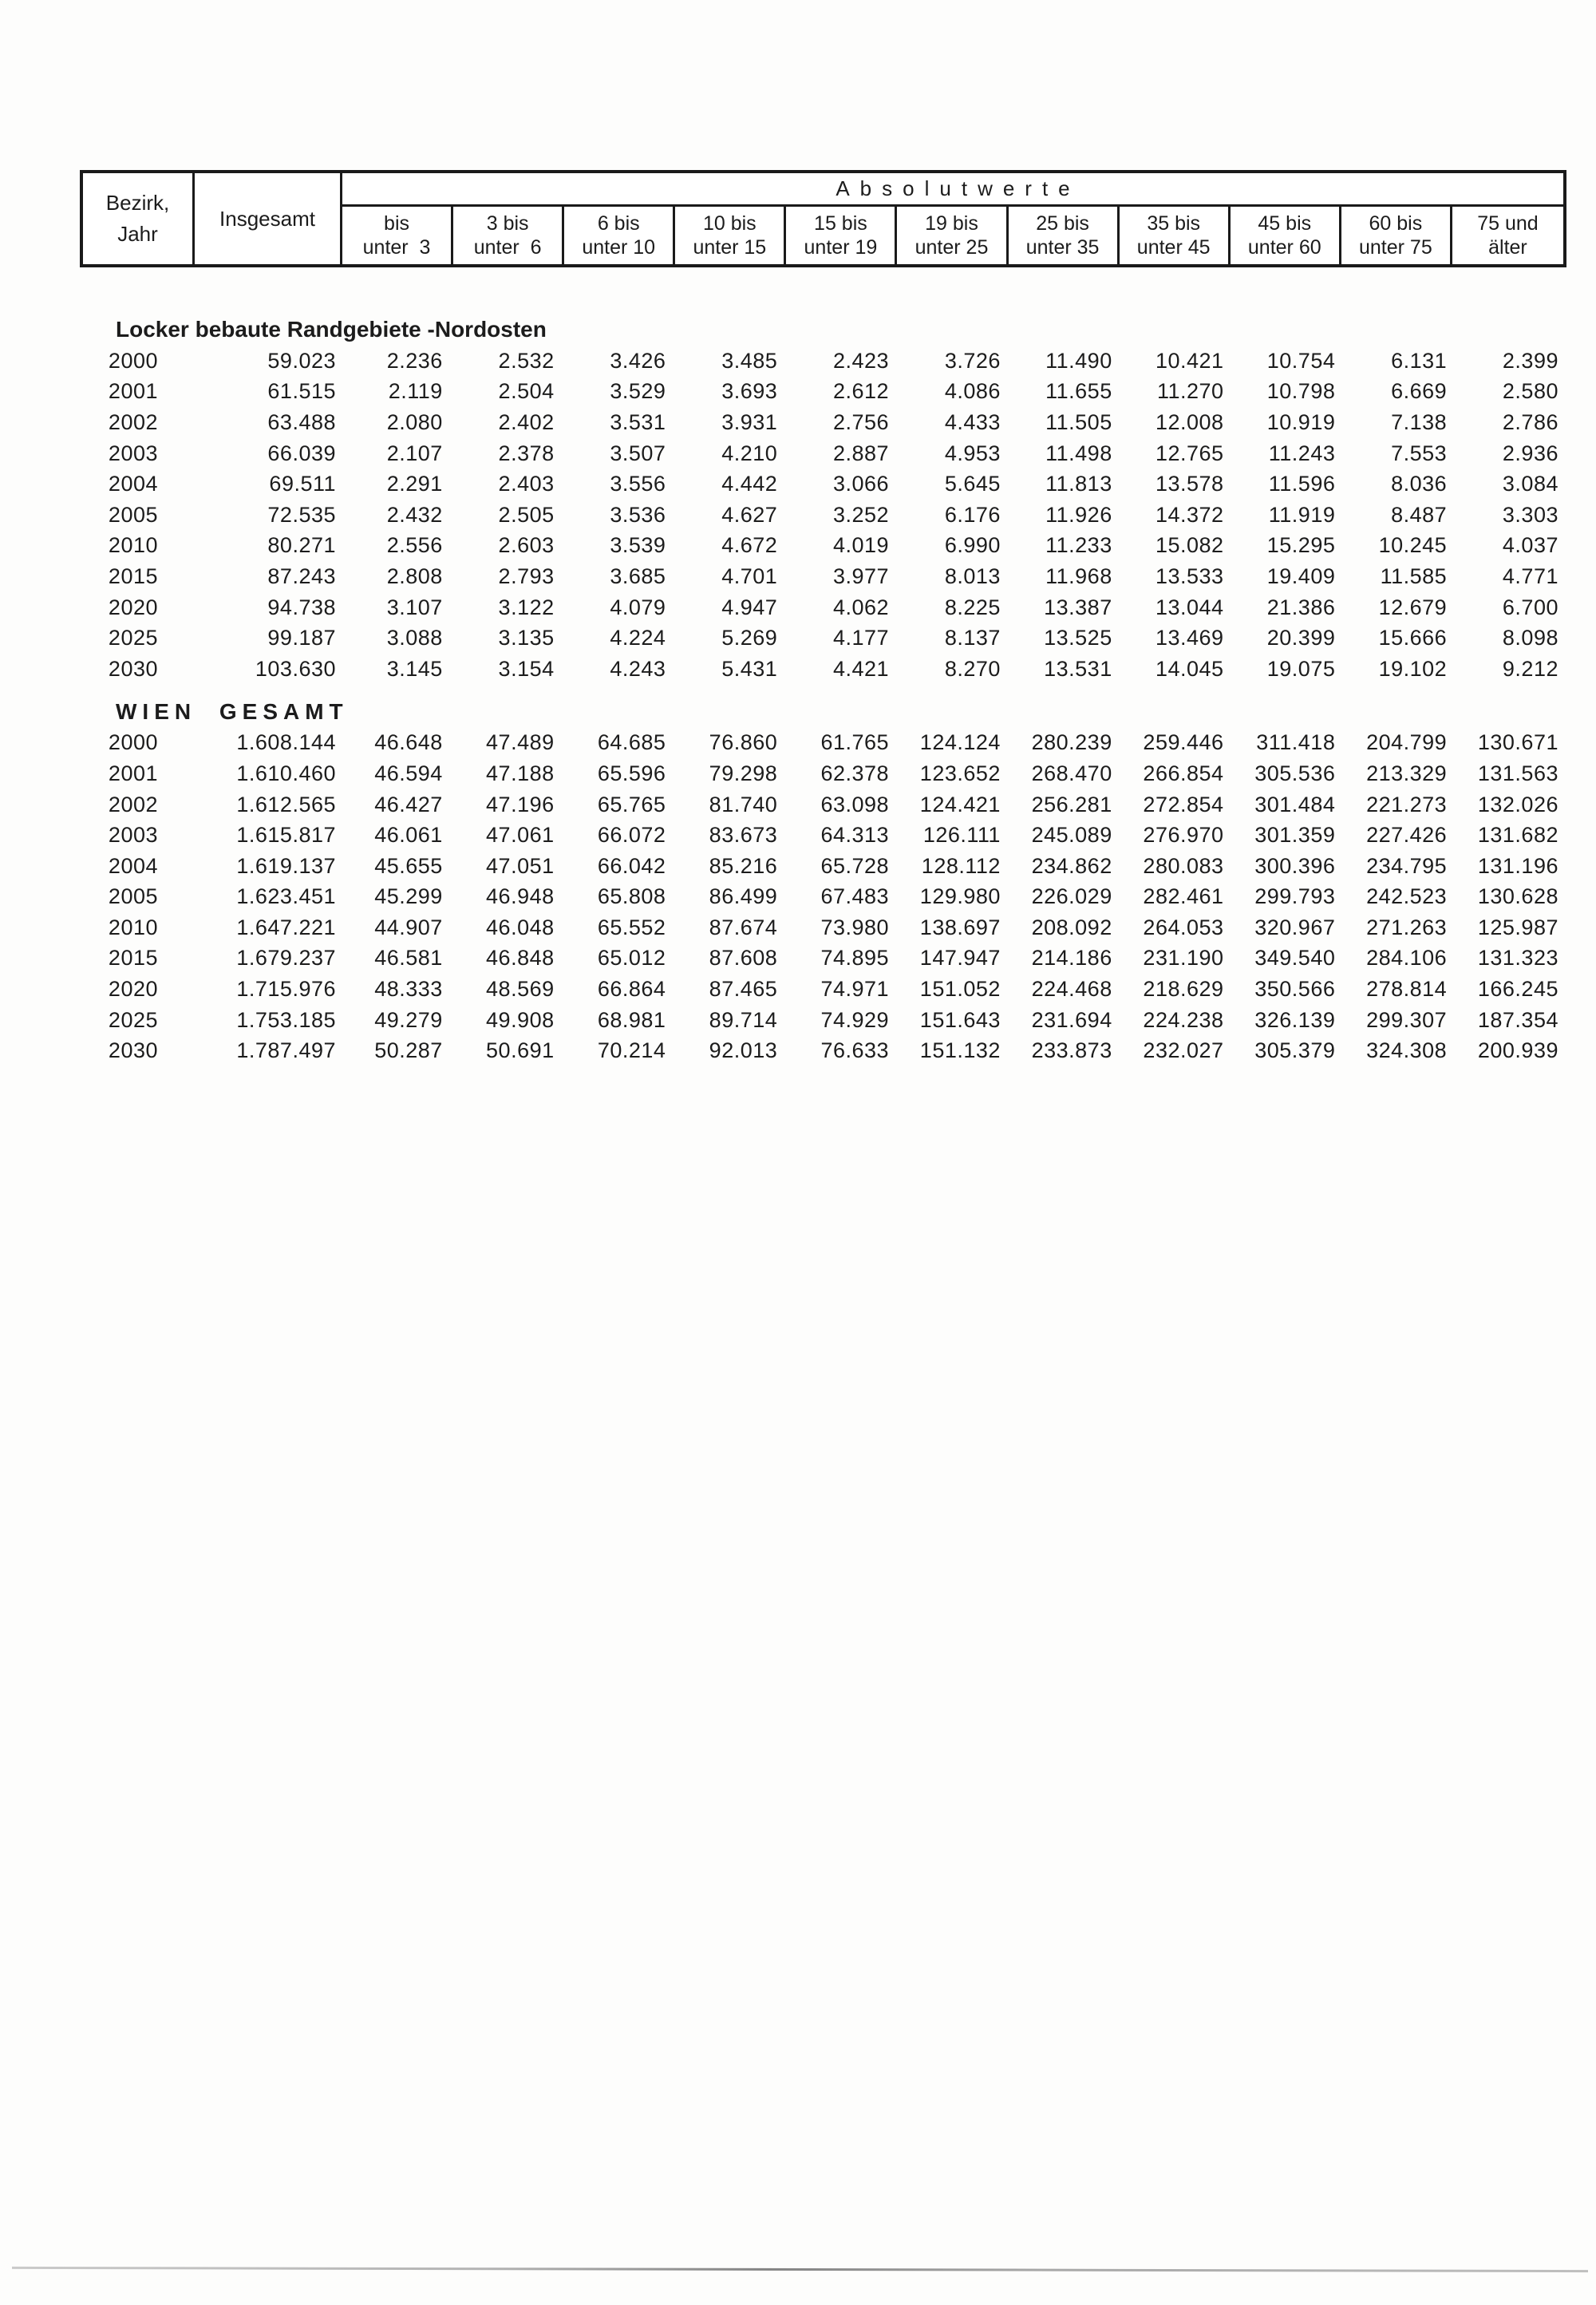 The width and height of the screenshot is (1596, 2305). What do you see at coordinates (268, 218) in the screenshot?
I see `header-insgesamt: Insgesamt` at bounding box center [268, 218].